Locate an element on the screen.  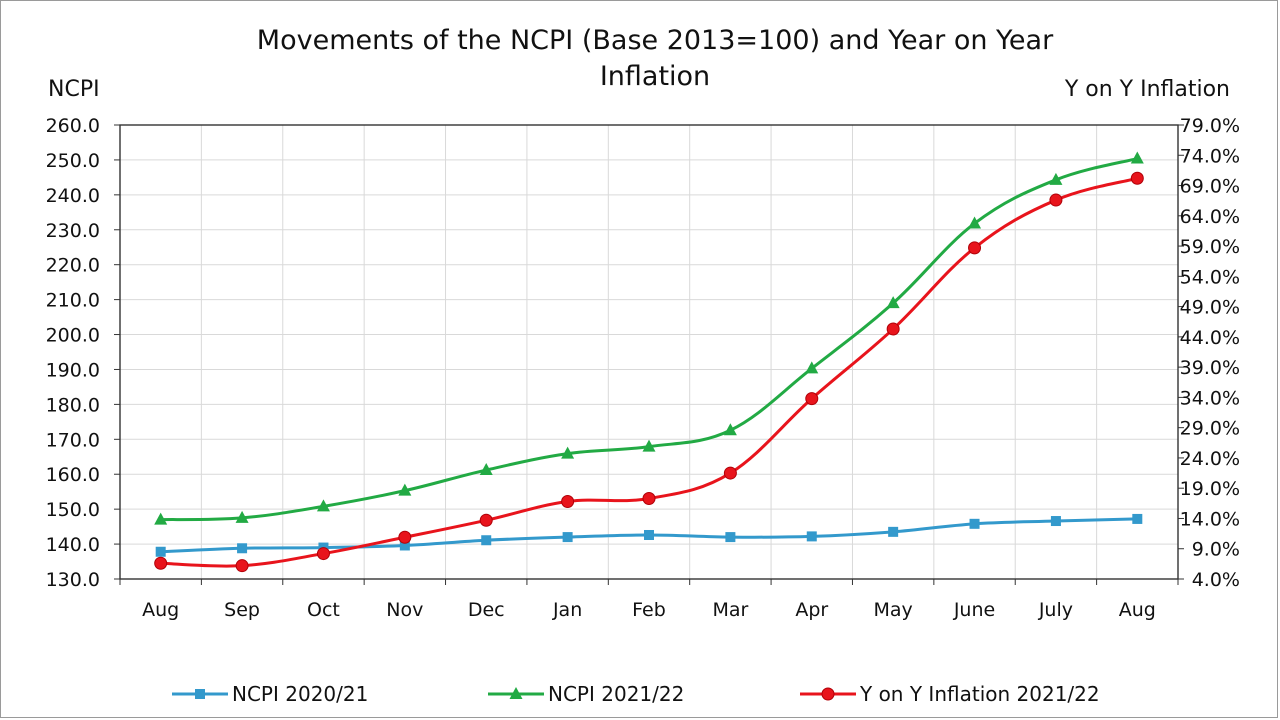
y-left-tick-label: 170.0 is located at coordinates (73, 440).